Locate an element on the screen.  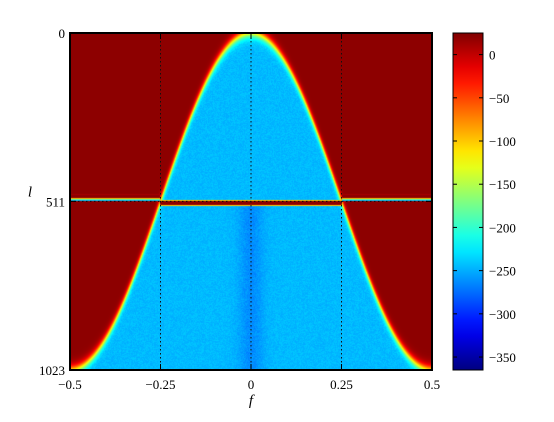
colorbar-frame is located at coordinates (468, 201).